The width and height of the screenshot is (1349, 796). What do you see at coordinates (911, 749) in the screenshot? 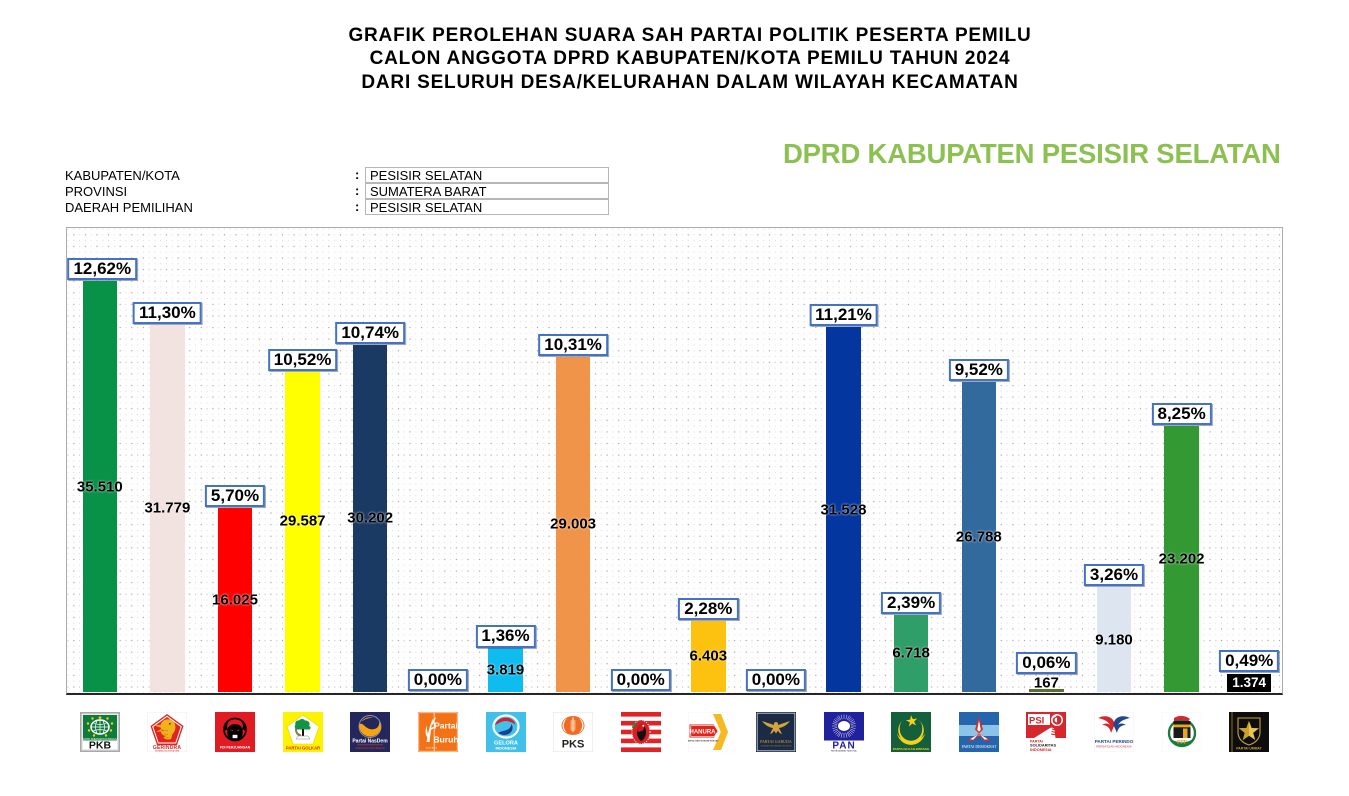
I see `svg-text: PARTAI BULAN BINTANG` at bounding box center [911, 749].